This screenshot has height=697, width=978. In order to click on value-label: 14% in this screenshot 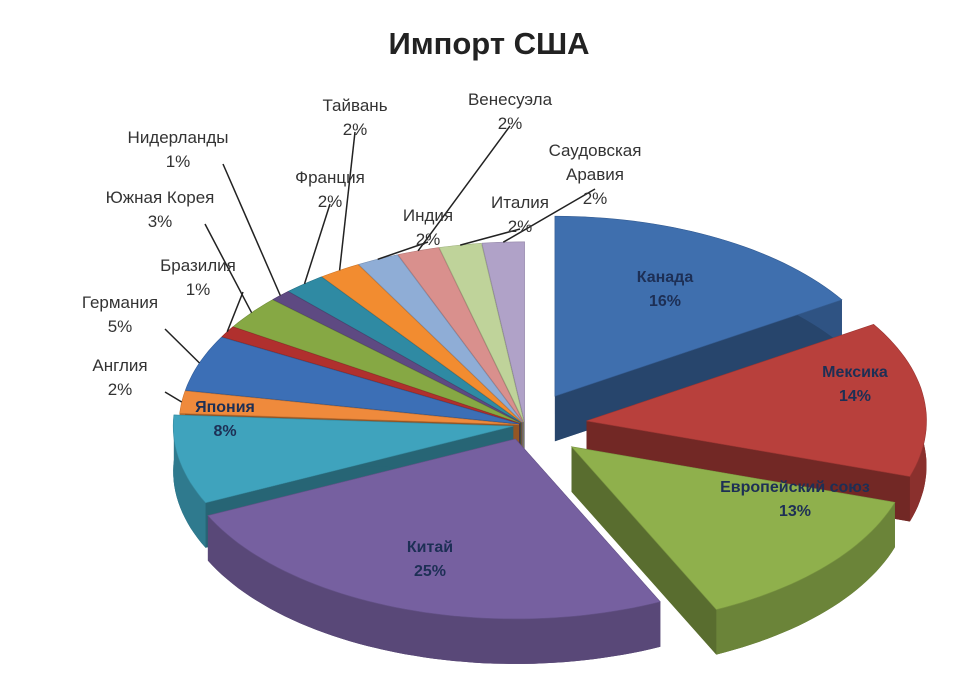, I will do `click(855, 396)`.